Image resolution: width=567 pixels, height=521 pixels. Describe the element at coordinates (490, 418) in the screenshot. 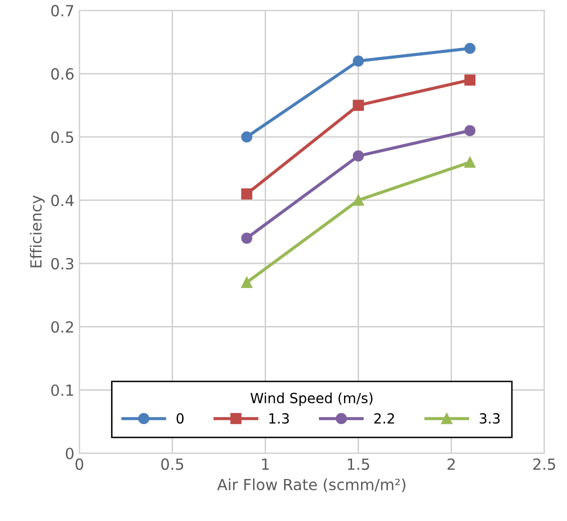

I see `legend-label: 3.3` at that location.